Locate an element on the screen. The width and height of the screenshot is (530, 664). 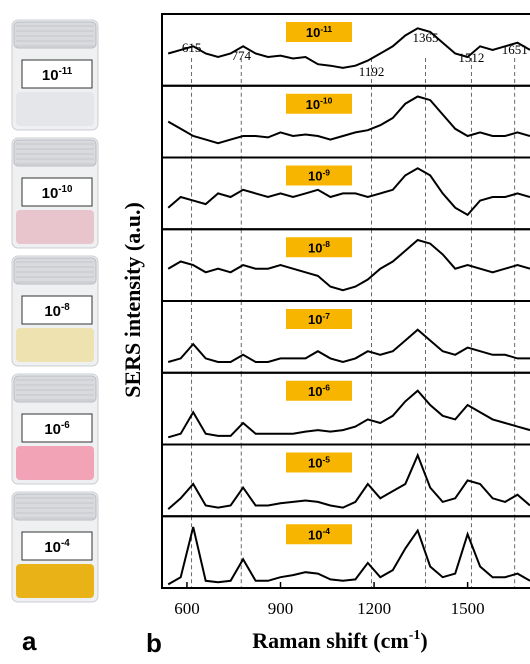
panel-a-label: a is located at coordinates (29, 641).